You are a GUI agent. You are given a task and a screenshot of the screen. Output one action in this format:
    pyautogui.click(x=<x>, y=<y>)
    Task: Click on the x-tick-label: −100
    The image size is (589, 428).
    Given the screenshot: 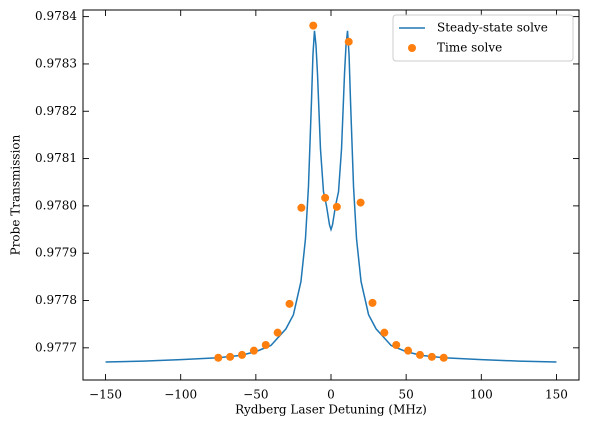 What is the action you would take?
    pyautogui.click(x=180, y=395)
    